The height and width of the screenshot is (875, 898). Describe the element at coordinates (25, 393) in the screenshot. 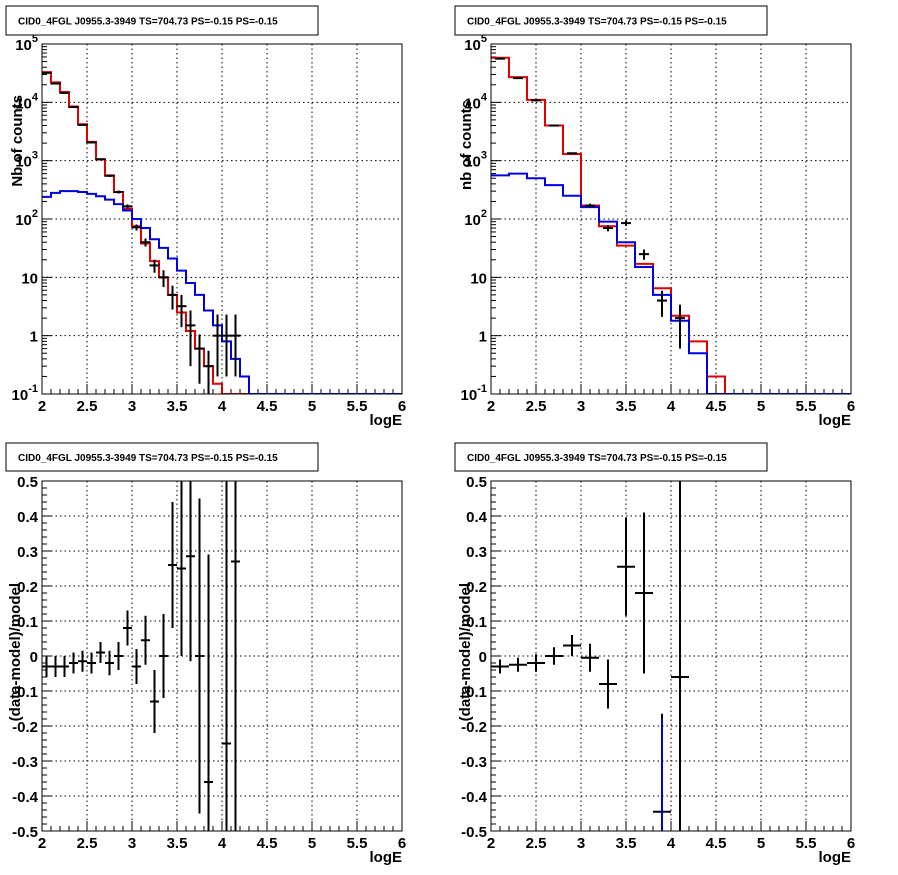

I see `y-tick-label: 10⁻¹` at that location.